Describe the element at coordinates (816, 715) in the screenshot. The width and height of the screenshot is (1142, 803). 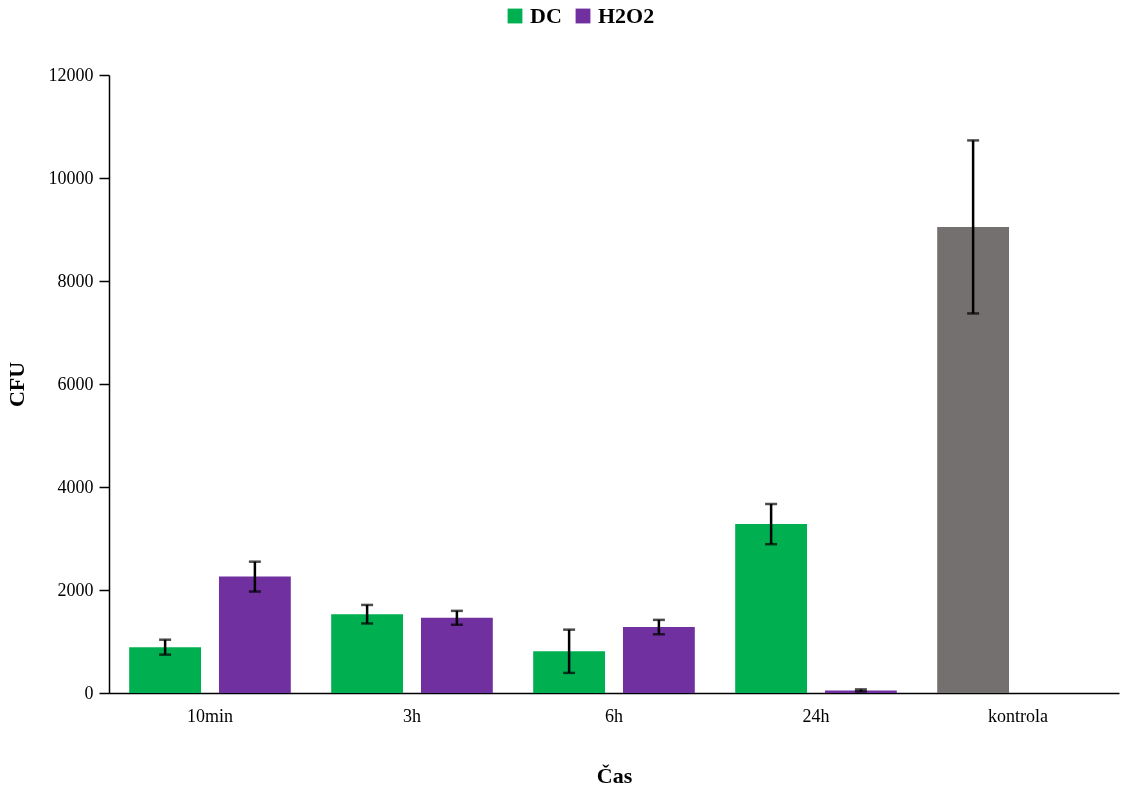
I see `x-tick-label: 24h` at that location.